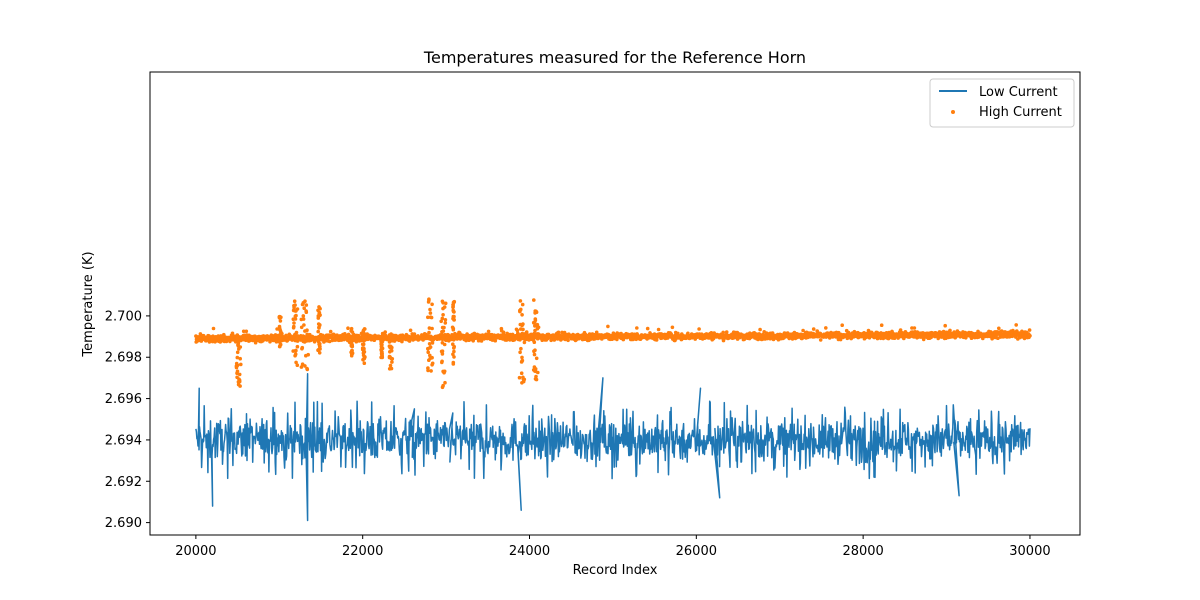  What do you see at coordinates (362, 551) in the screenshot?
I see `x-tick-label: 22000` at bounding box center [362, 551].